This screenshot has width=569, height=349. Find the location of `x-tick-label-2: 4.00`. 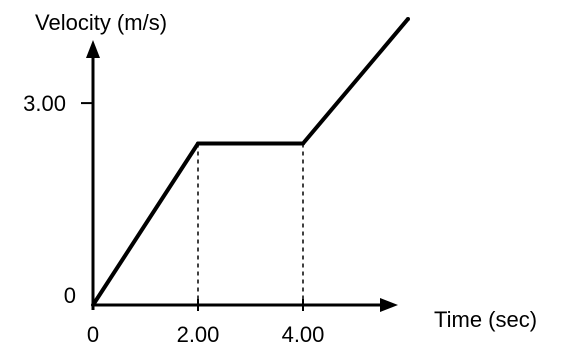

x-tick-label-2: 4.00 is located at coordinates (303, 334).